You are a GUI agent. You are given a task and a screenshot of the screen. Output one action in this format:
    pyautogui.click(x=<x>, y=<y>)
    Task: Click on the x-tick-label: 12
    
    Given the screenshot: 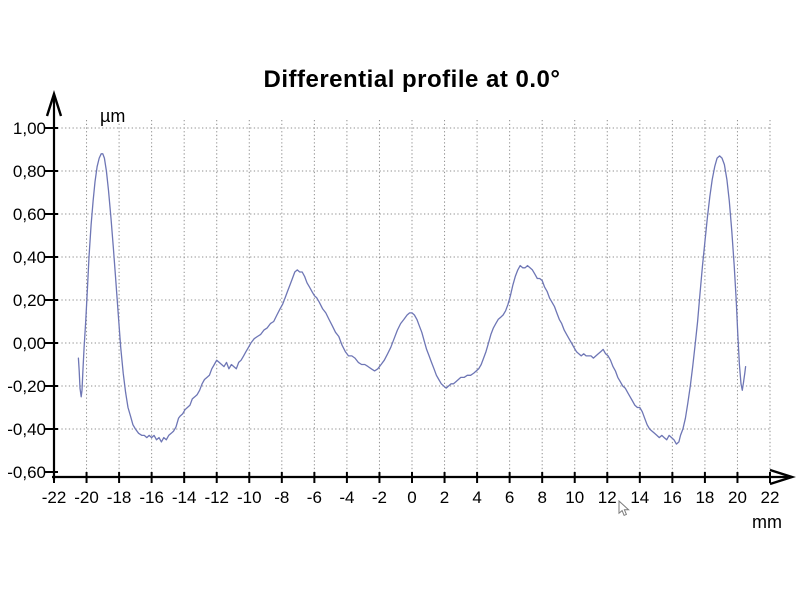 What is the action you would take?
    pyautogui.click(x=607, y=497)
    